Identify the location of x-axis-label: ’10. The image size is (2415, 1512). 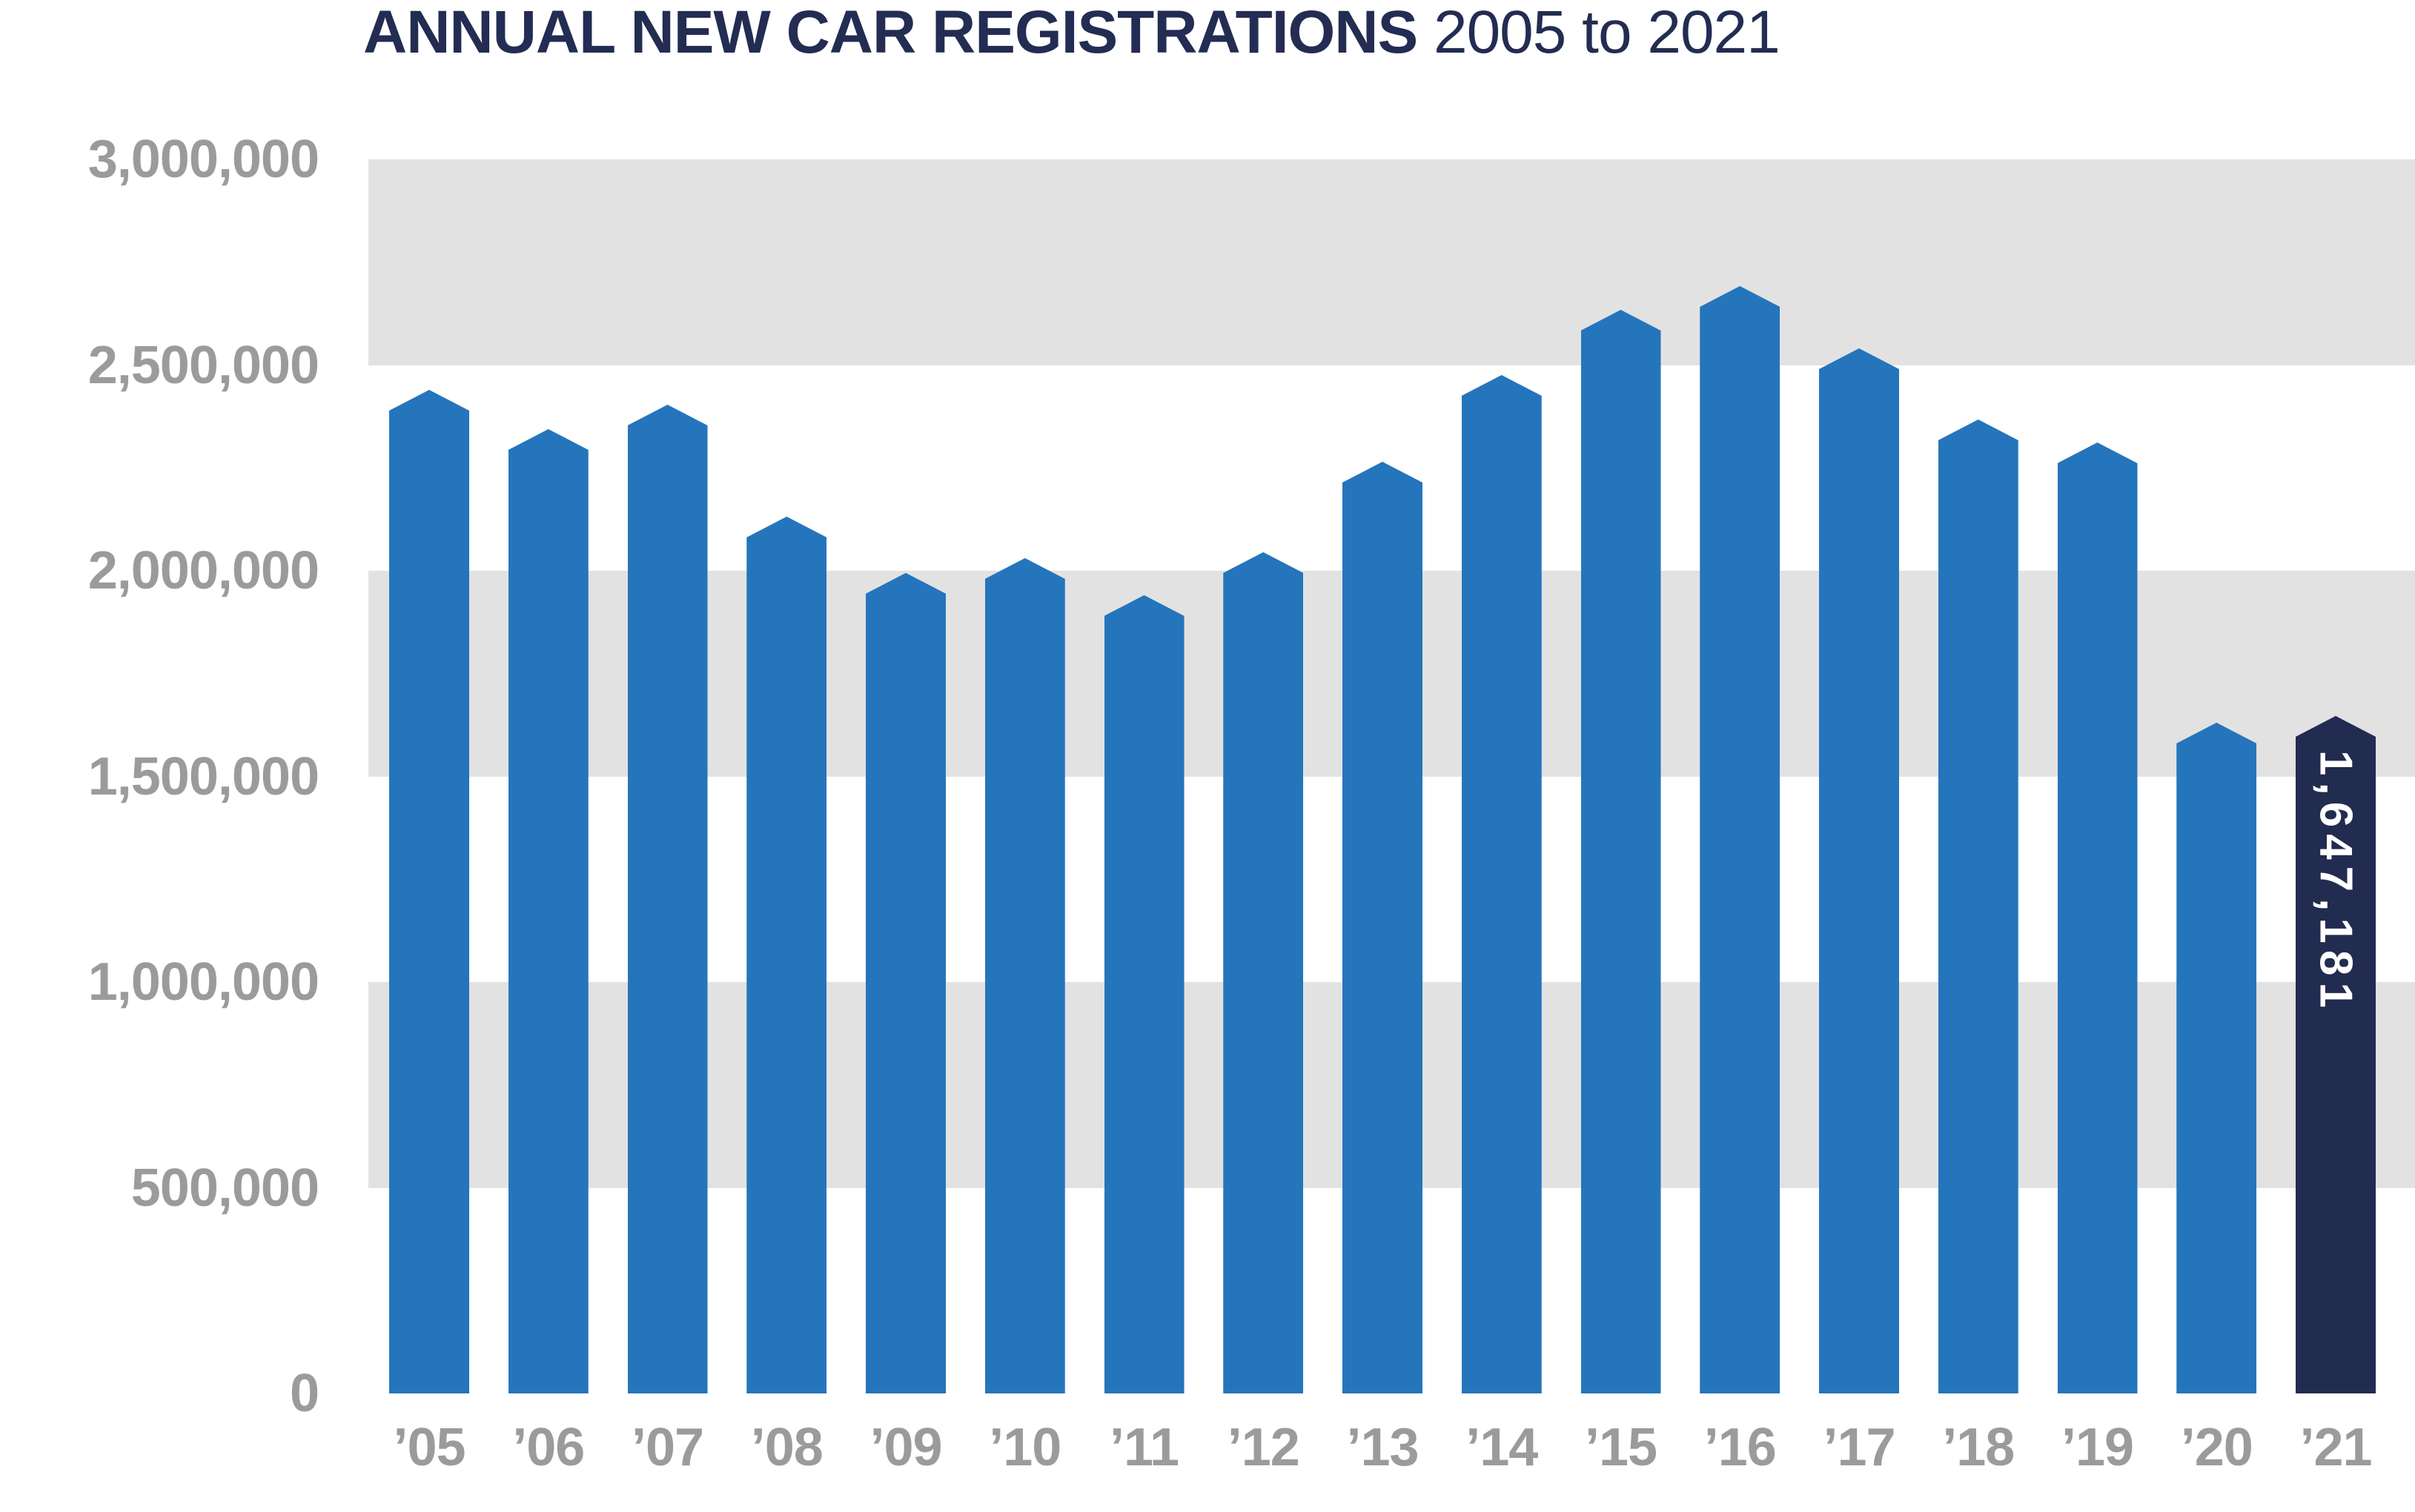
(1025, 1448).